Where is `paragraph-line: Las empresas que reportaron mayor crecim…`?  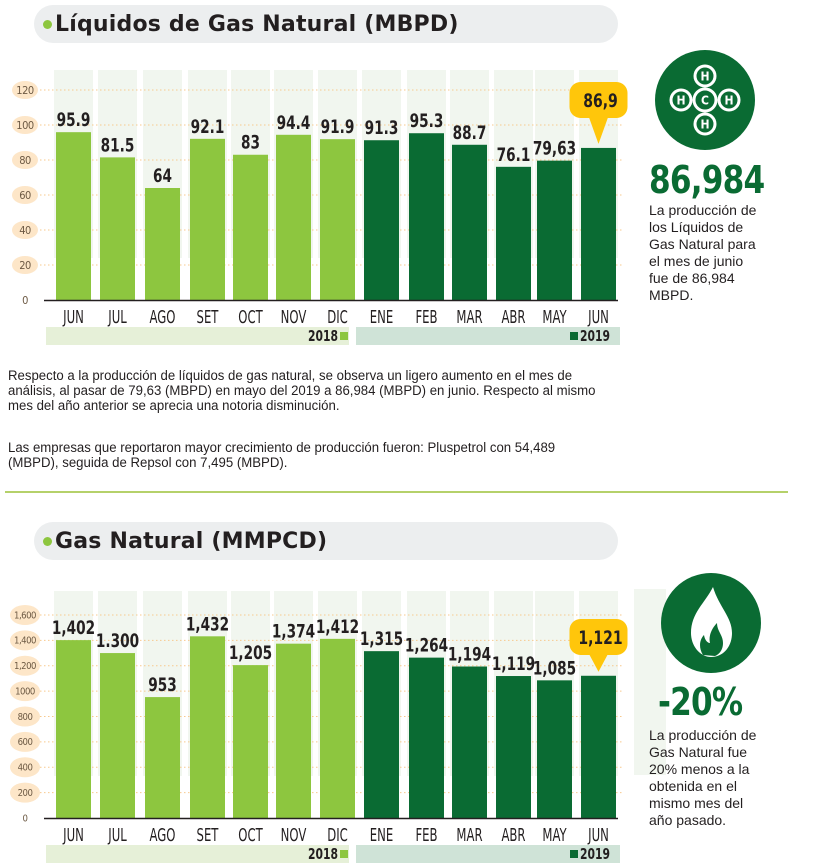
paragraph-line: Las empresas que reportaron mayor crecim… is located at coordinates (282, 448).